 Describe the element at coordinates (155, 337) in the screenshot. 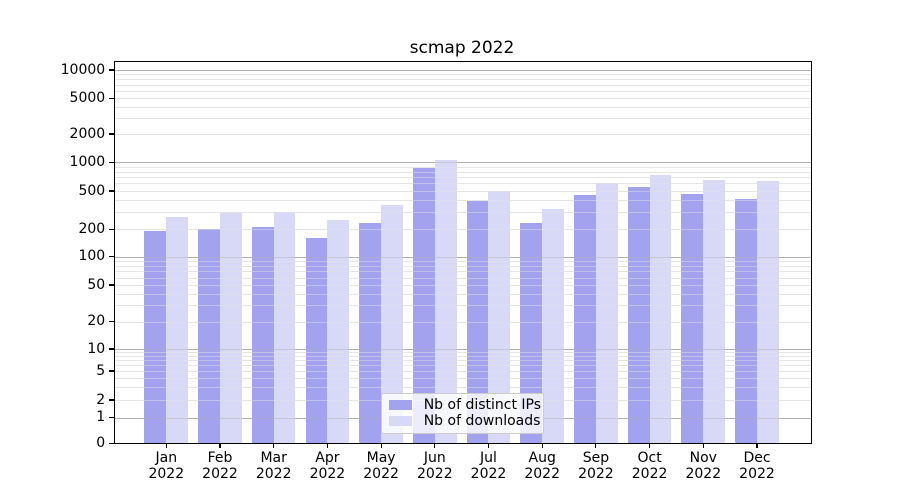

I see `bar-jan-distinct-ips` at that location.